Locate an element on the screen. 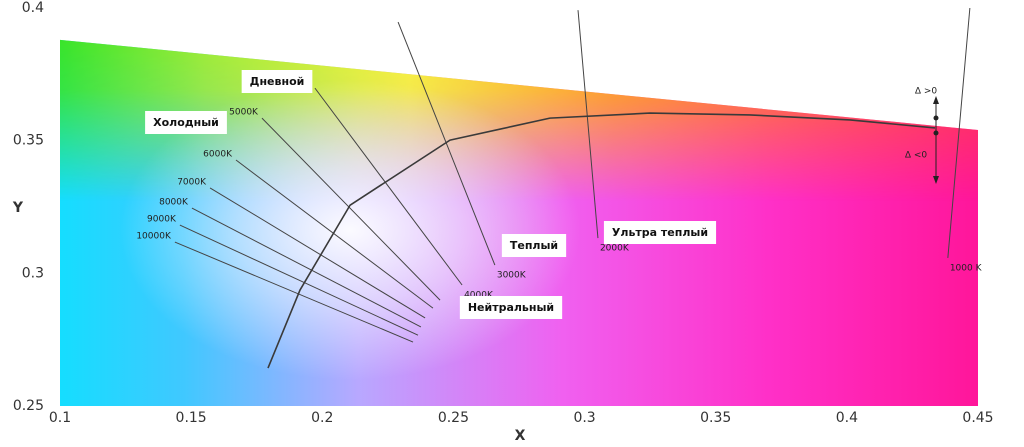 This screenshot has width=1024, height=447. annotation-text: Нейтральный is located at coordinates (511, 307).